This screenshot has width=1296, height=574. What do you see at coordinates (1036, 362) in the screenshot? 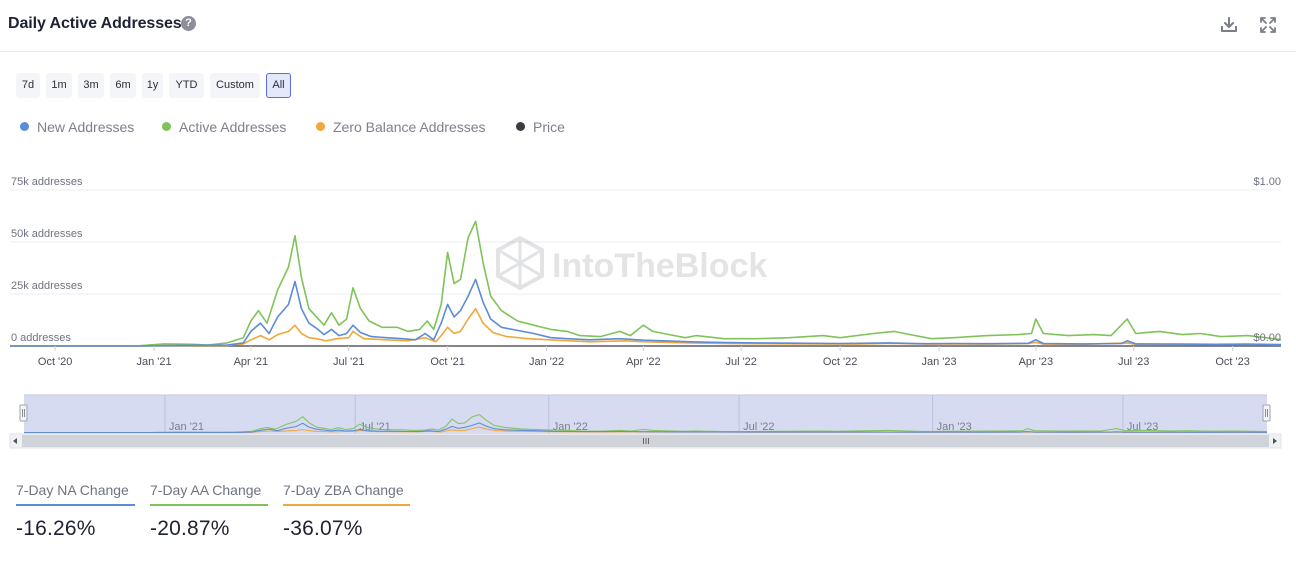
I see `x-tick-label: Apr '23` at bounding box center [1036, 362].